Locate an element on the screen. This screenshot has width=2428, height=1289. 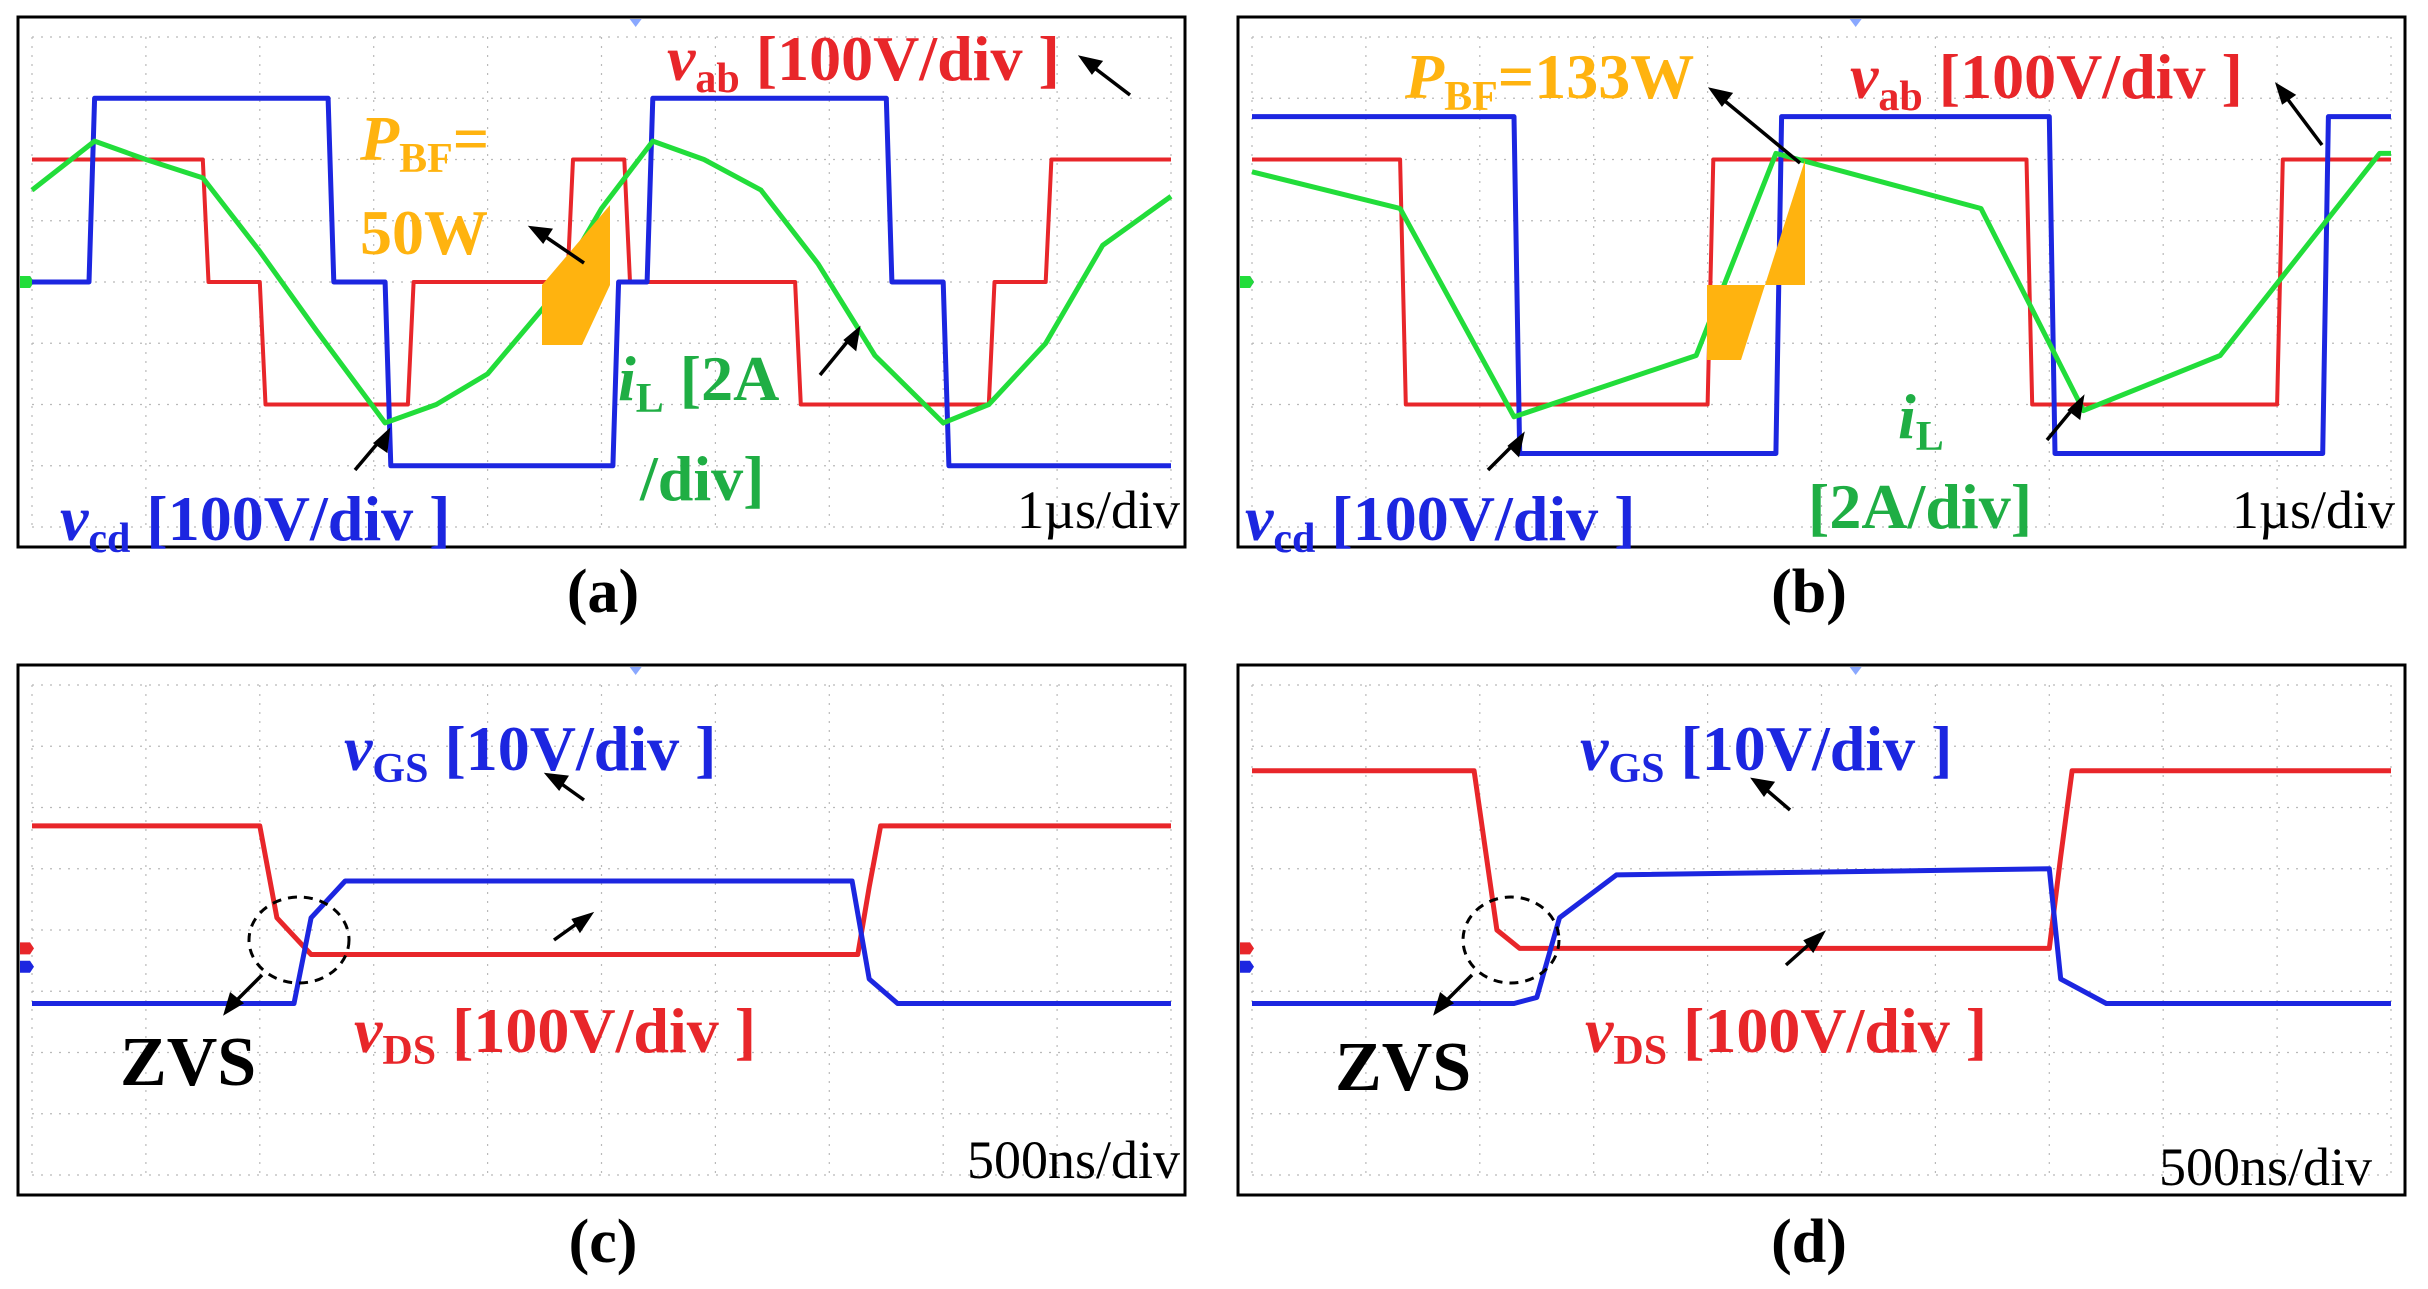
trace-vab is located at coordinates (601, 282).